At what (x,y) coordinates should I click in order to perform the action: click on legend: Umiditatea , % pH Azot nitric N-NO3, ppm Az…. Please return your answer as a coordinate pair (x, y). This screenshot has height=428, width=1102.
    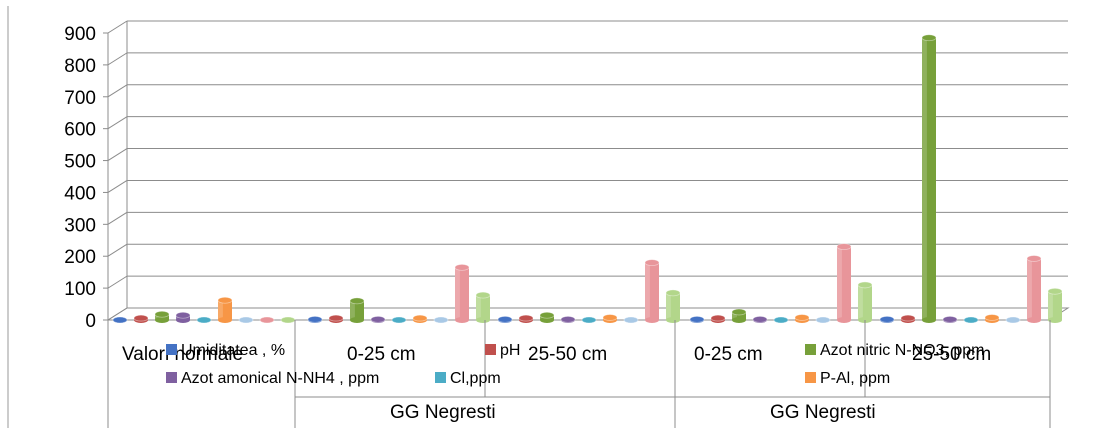
    Looking at the image, I should click on (575, 364).